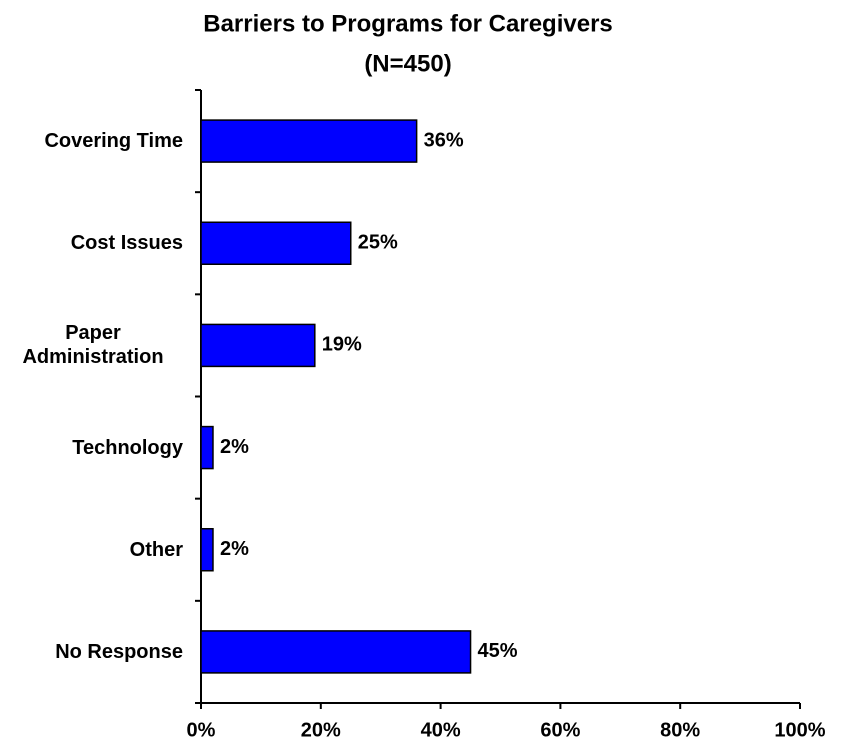  What do you see at coordinates (560, 730) in the screenshot?
I see `x-tick-label: 60%` at bounding box center [560, 730].